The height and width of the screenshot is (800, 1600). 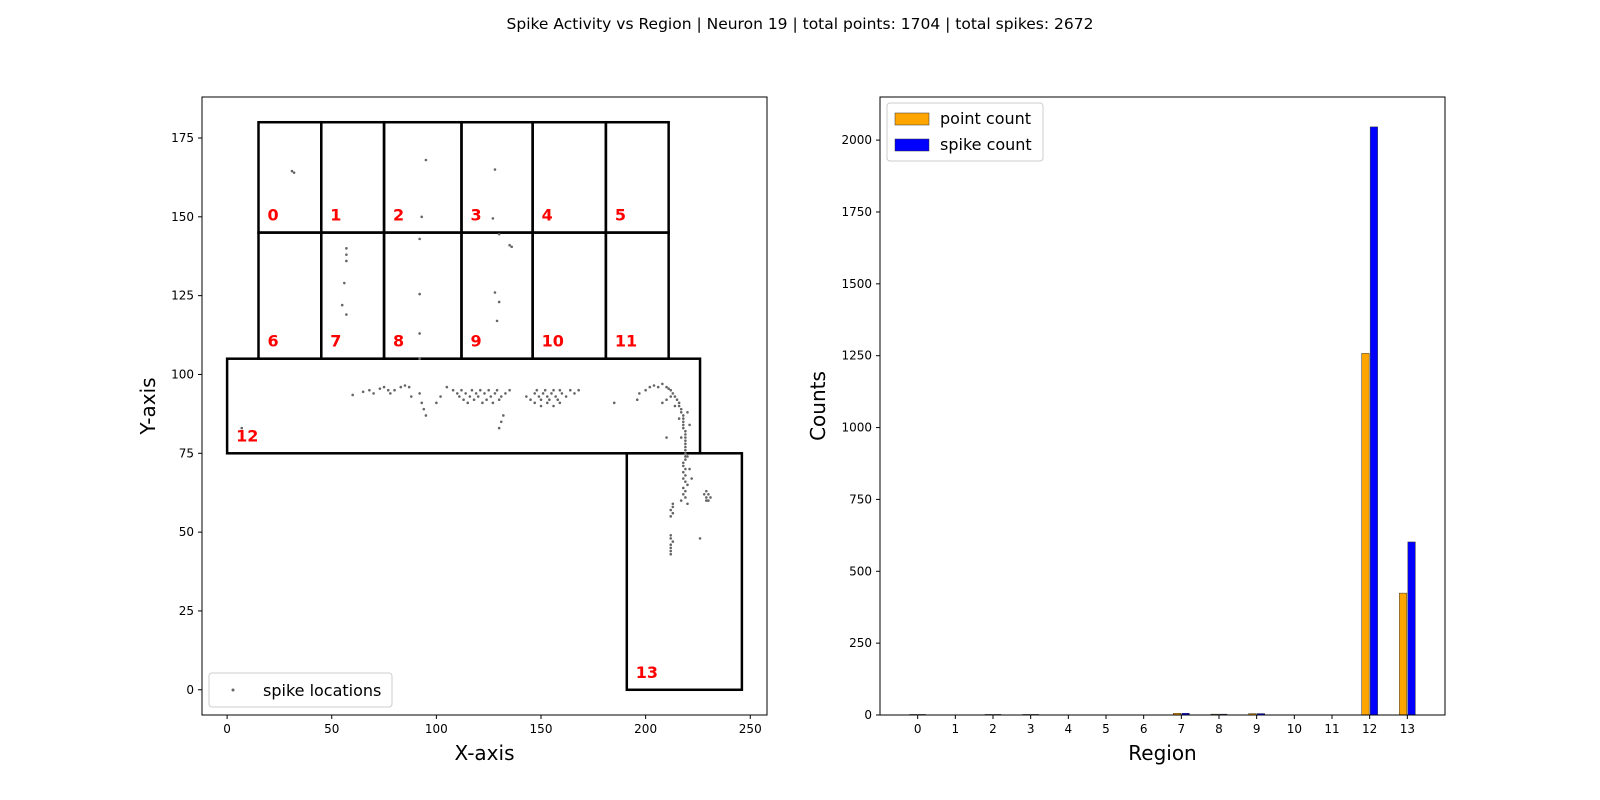 What do you see at coordinates (986, 144) in the screenshot?
I see `legend-label-spike-count: spike count` at bounding box center [986, 144].